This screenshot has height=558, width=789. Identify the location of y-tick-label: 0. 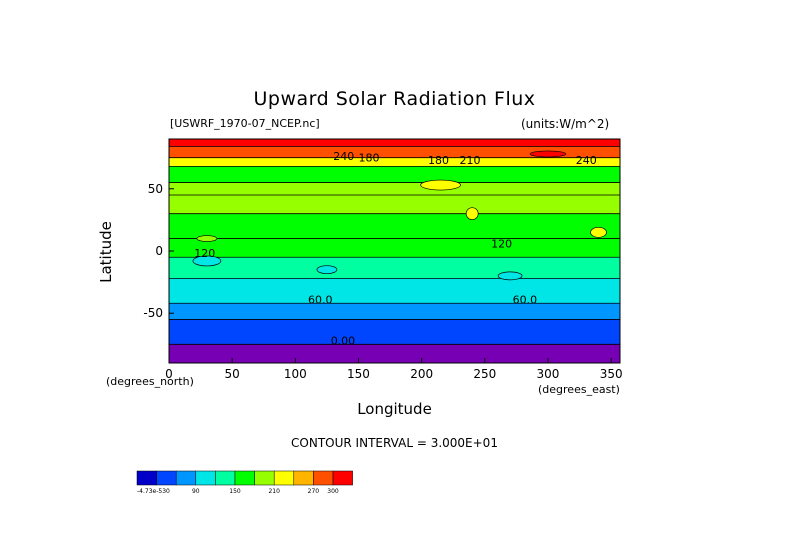
(159, 251).